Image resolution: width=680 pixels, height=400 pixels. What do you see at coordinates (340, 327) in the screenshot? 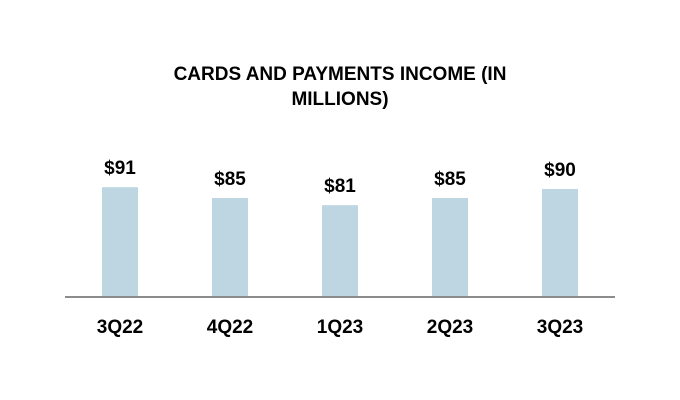
I see `x-tick-label: 1Q23` at bounding box center [340, 327].